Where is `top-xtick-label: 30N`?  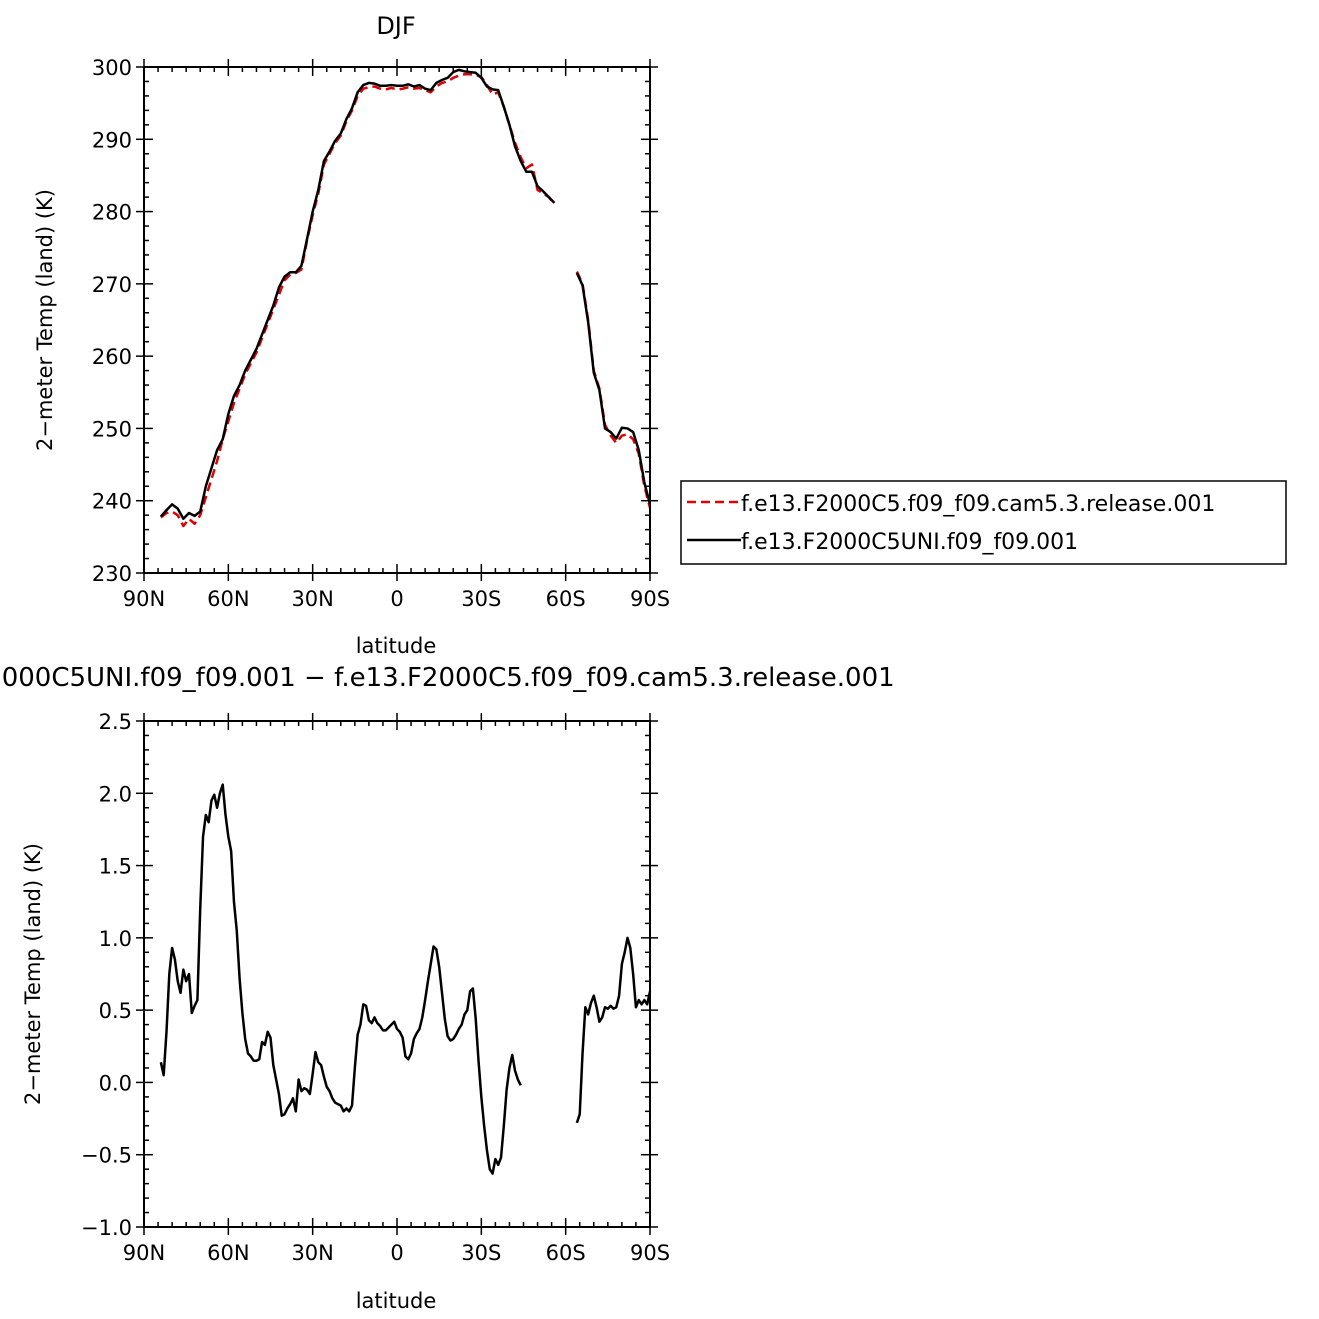
top-xtick-label: 30N is located at coordinates (312, 599).